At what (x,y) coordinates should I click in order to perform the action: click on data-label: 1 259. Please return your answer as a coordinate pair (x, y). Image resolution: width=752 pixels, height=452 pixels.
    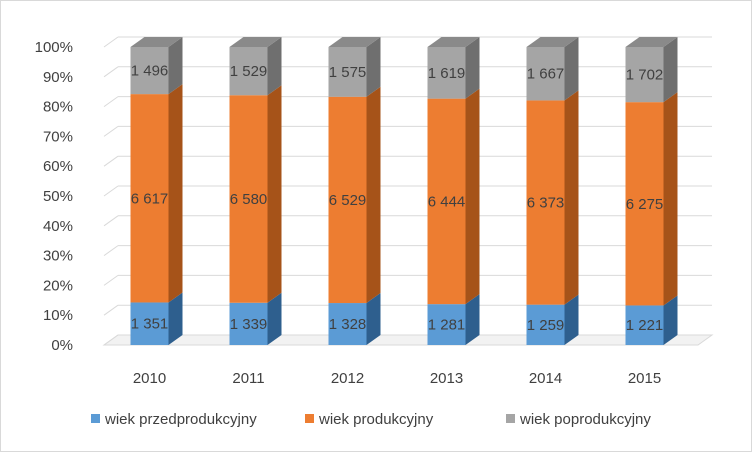
    Looking at the image, I should click on (546, 325).